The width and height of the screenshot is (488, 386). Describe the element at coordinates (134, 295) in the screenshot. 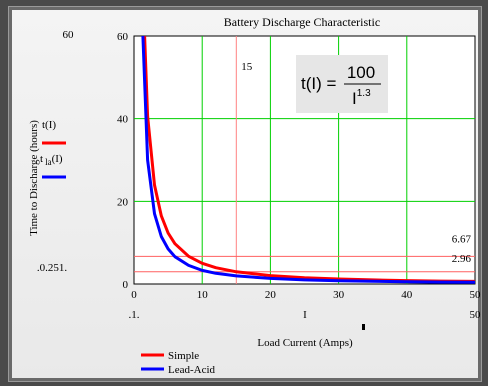

I see `x-tick-label-0: 0` at that location.